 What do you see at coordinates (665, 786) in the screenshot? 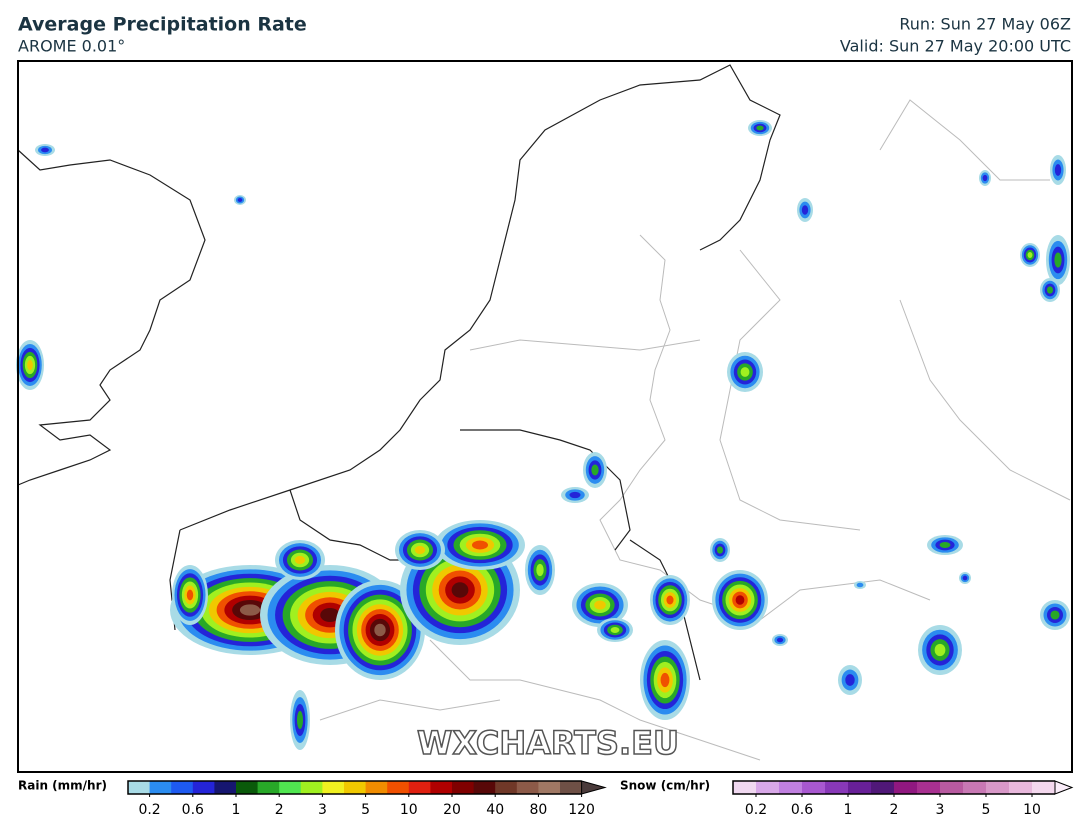
I see `snow-legend-label: Snow (cm/hr)` at bounding box center [665, 786].